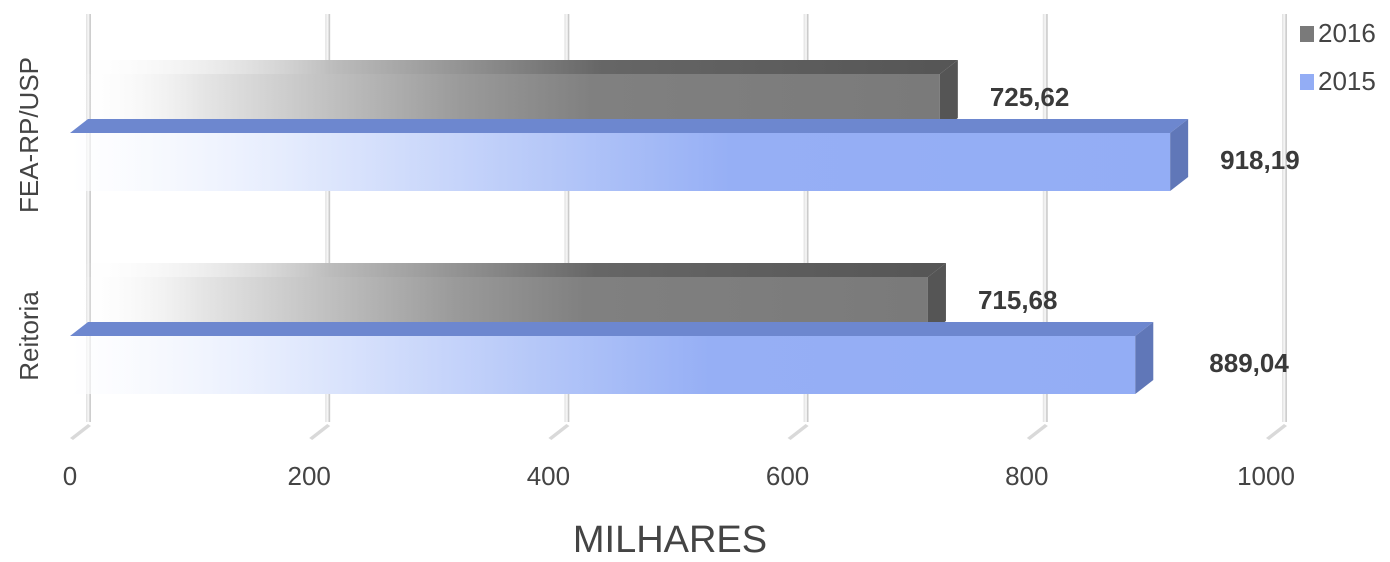  What do you see at coordinates (309, 476) in the screenshot?
I see `x-tick-label: 200` at bounding box center [309, 476].